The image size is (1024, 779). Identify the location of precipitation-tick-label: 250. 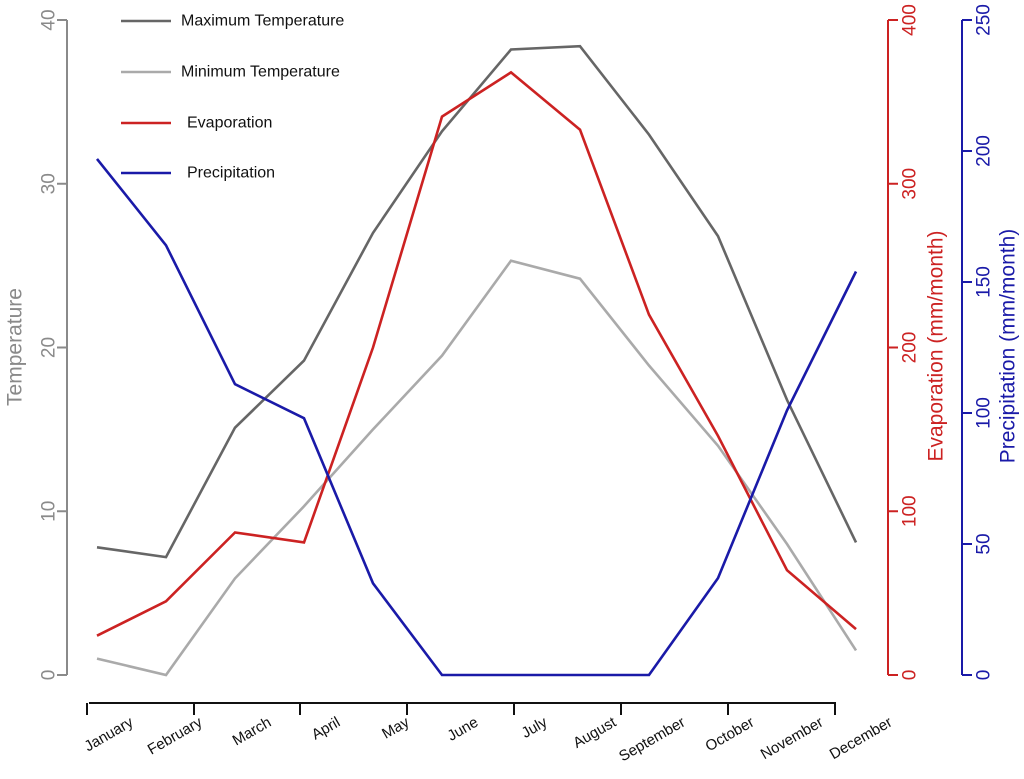
(984, 20).